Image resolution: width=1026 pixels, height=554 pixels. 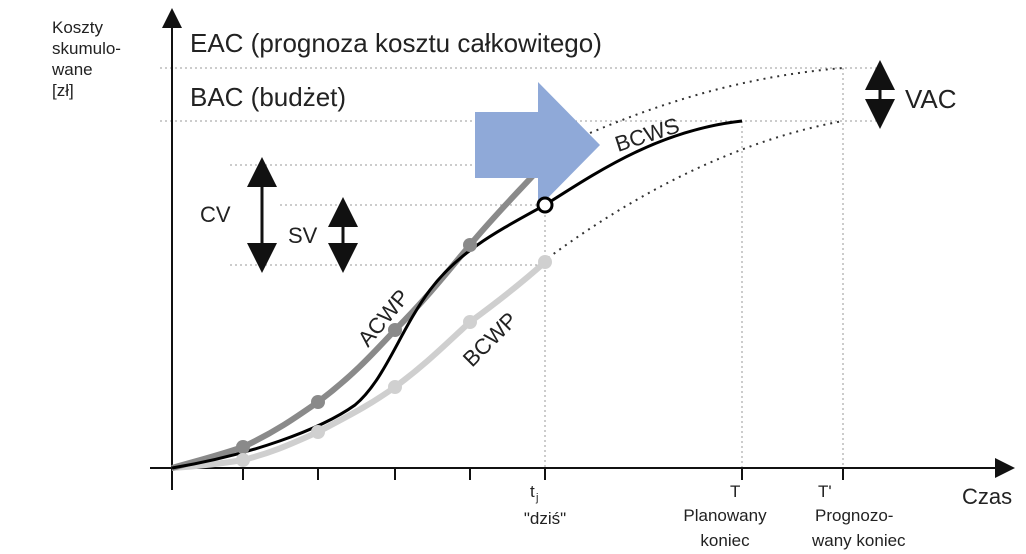 I want to click on y-axis-label: skumulo-, so click(x=86, y=48).